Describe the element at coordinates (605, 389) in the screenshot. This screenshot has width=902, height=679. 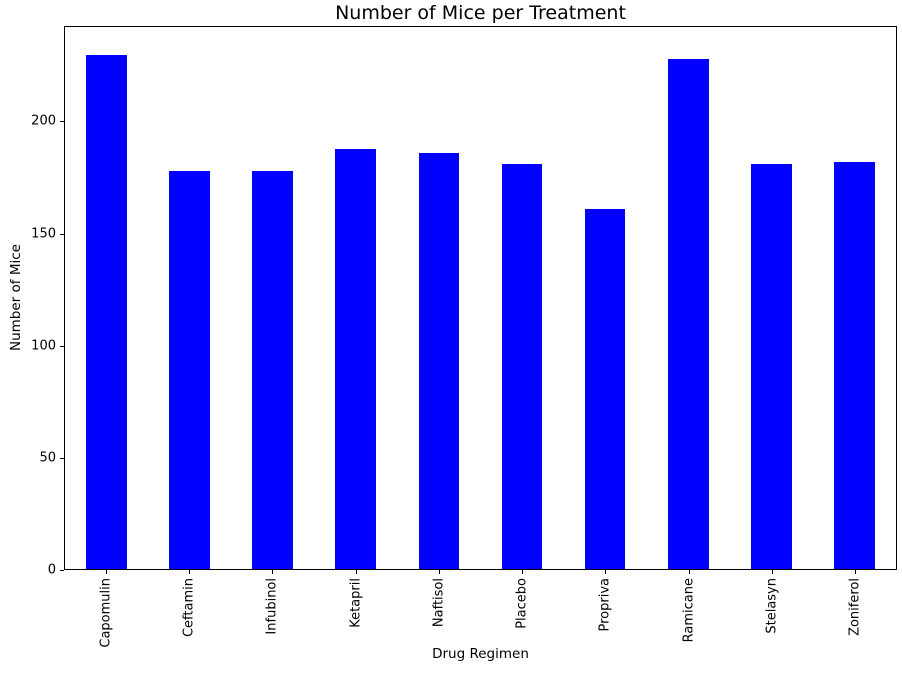
I see `bar-propriva` at that location.